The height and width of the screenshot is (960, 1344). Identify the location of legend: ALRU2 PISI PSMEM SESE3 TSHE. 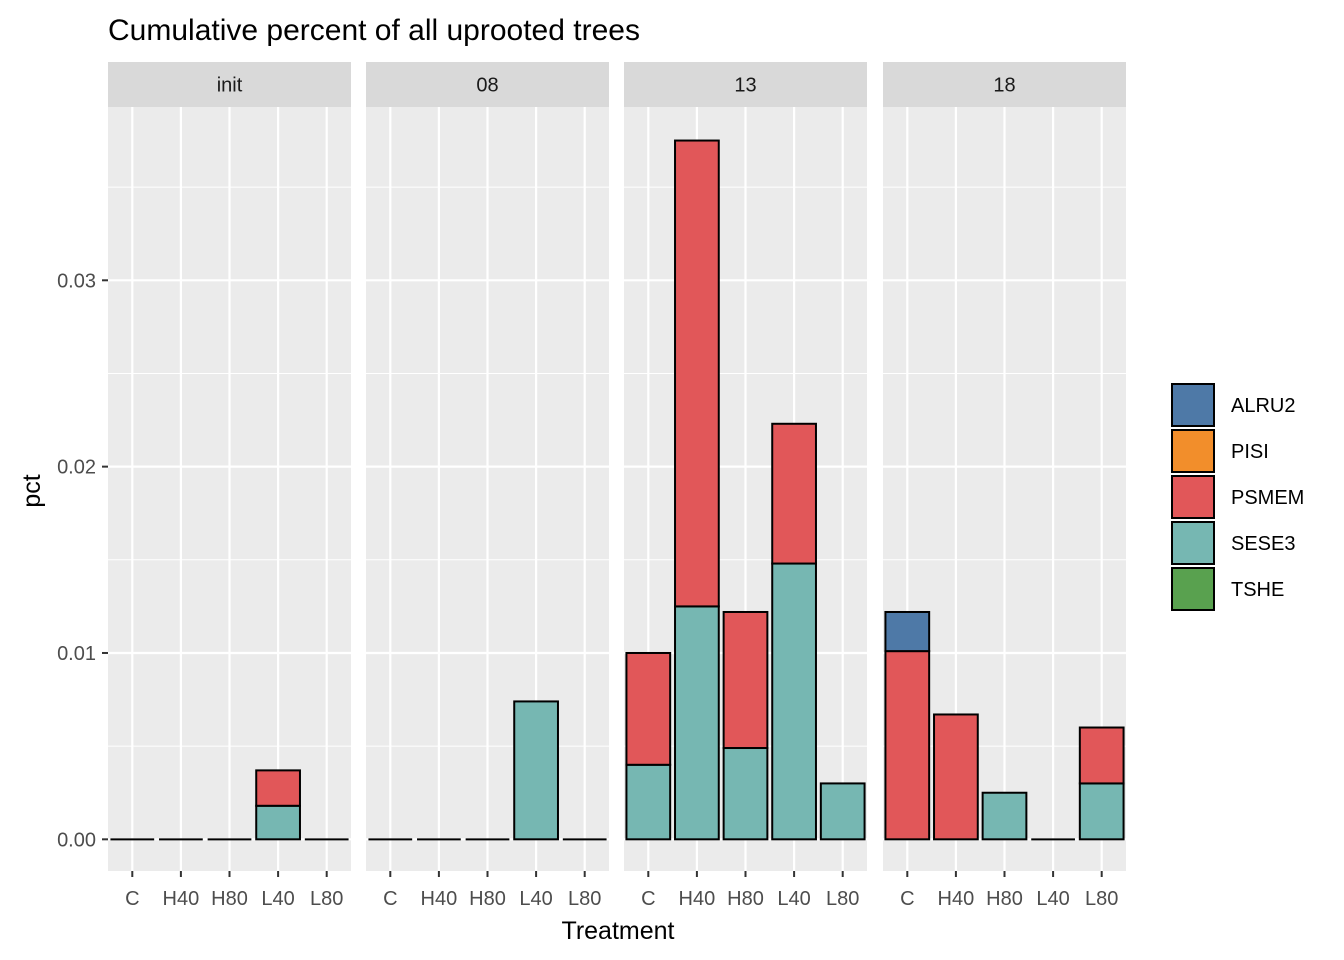
(1237, 497).